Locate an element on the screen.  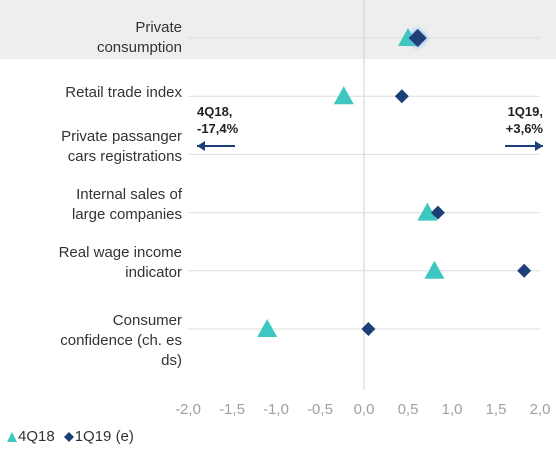
category-label: Retail trade index is located at coordinates (123, 92).